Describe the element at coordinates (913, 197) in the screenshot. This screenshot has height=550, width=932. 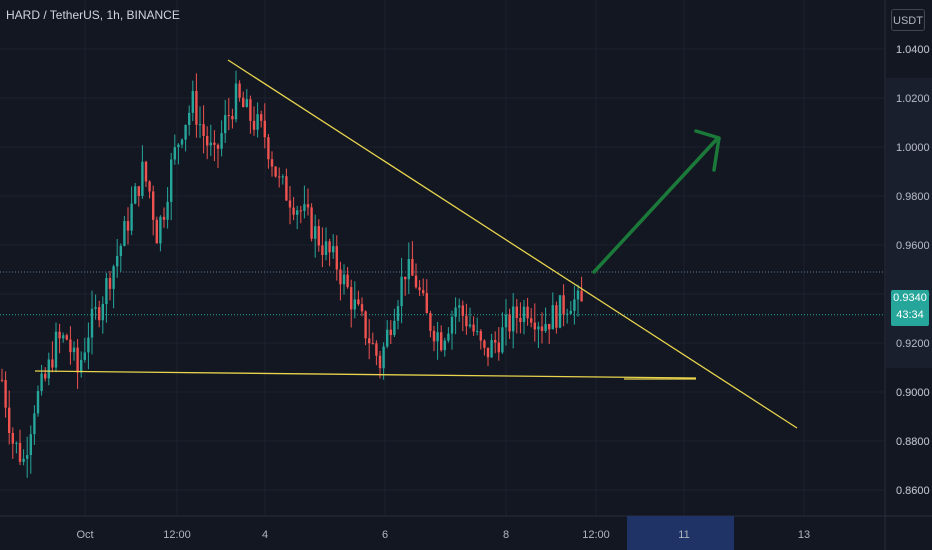
I see `y-tick-label: 0.9800` at that location.